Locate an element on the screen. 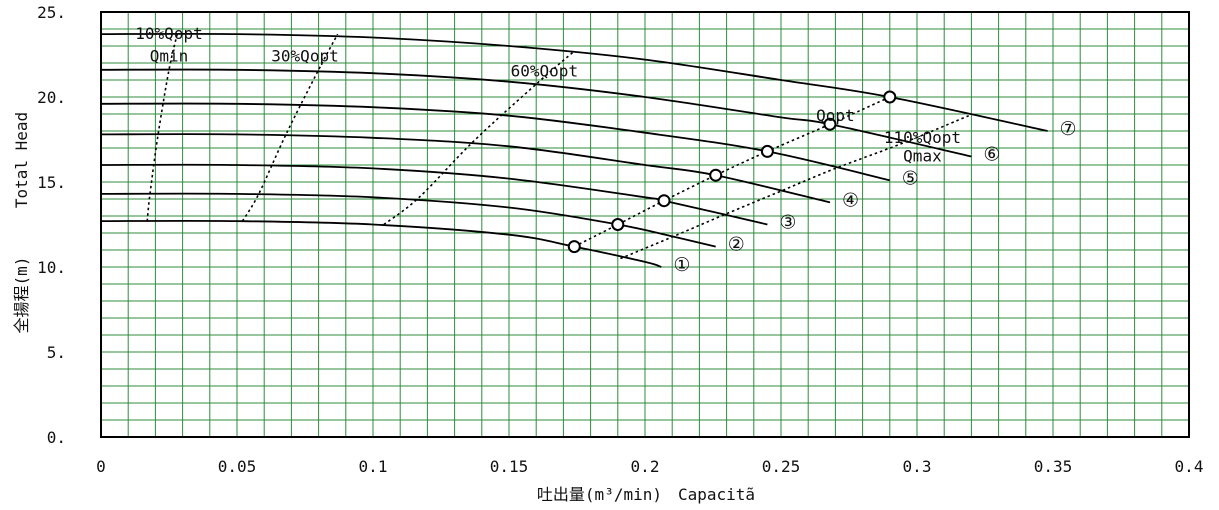 This screenshot has width=1219, height=510. y-tick-label: 0. is located at coordinates (56, 437).